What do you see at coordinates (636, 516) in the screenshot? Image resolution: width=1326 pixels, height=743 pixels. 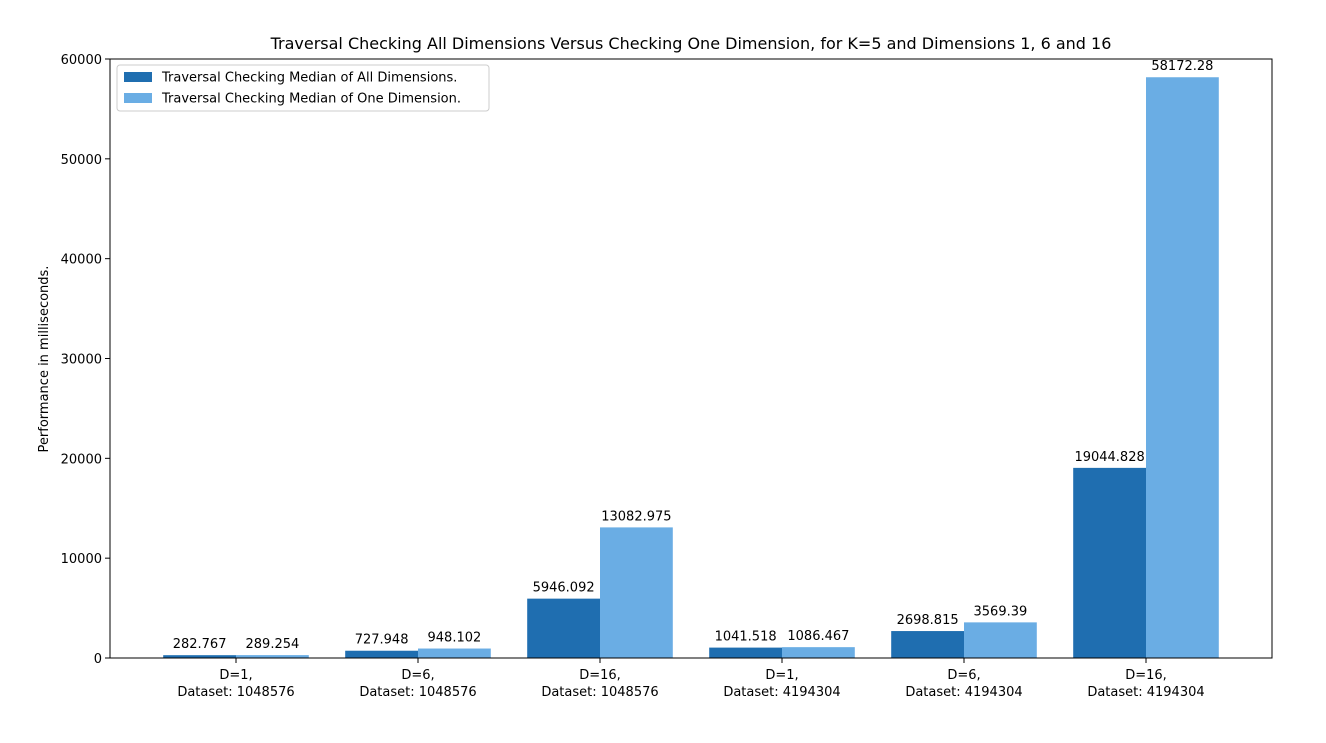 I see `bar-data-label: 13082.975` at bounding box center [636, 516].